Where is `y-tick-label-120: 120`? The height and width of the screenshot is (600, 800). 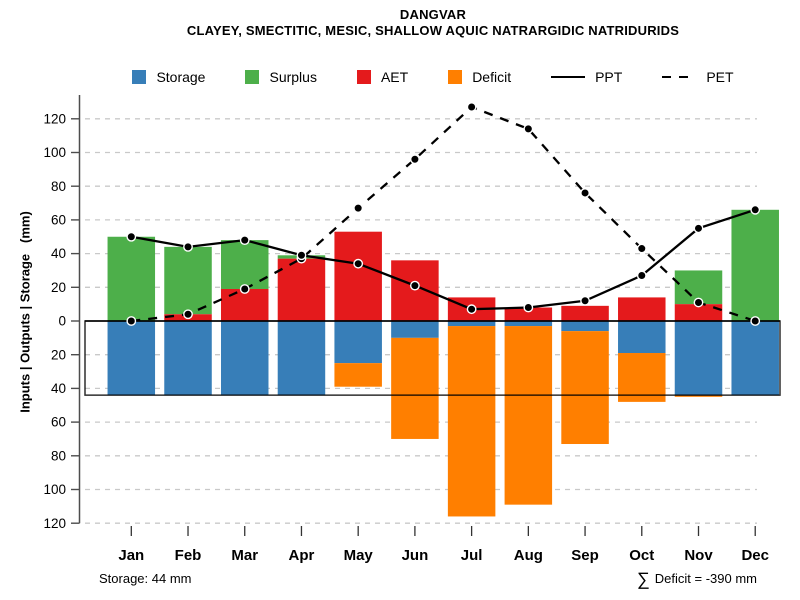 y-tick-label-120: 120 is located at coordinates (54, 118).